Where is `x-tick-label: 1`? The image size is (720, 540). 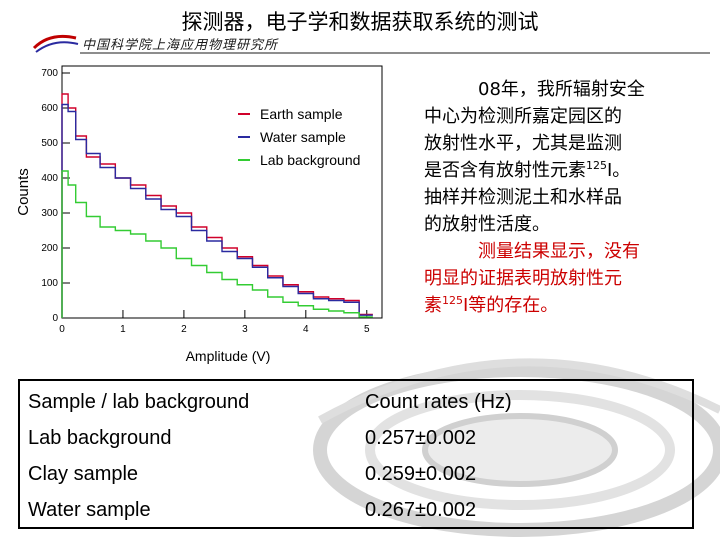
x-tick-label: 1 is located at coordinates (123, 329).